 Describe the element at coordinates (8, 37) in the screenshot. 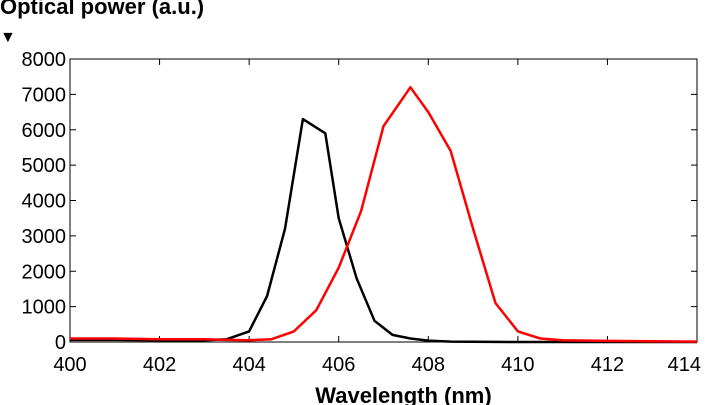

I see `y-axis-arrow-icon: ▼` at that location.